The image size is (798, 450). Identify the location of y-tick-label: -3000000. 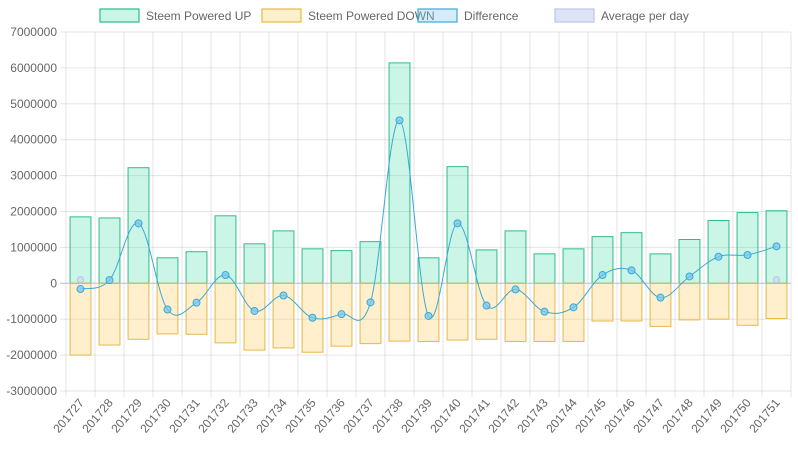
(31, 391).